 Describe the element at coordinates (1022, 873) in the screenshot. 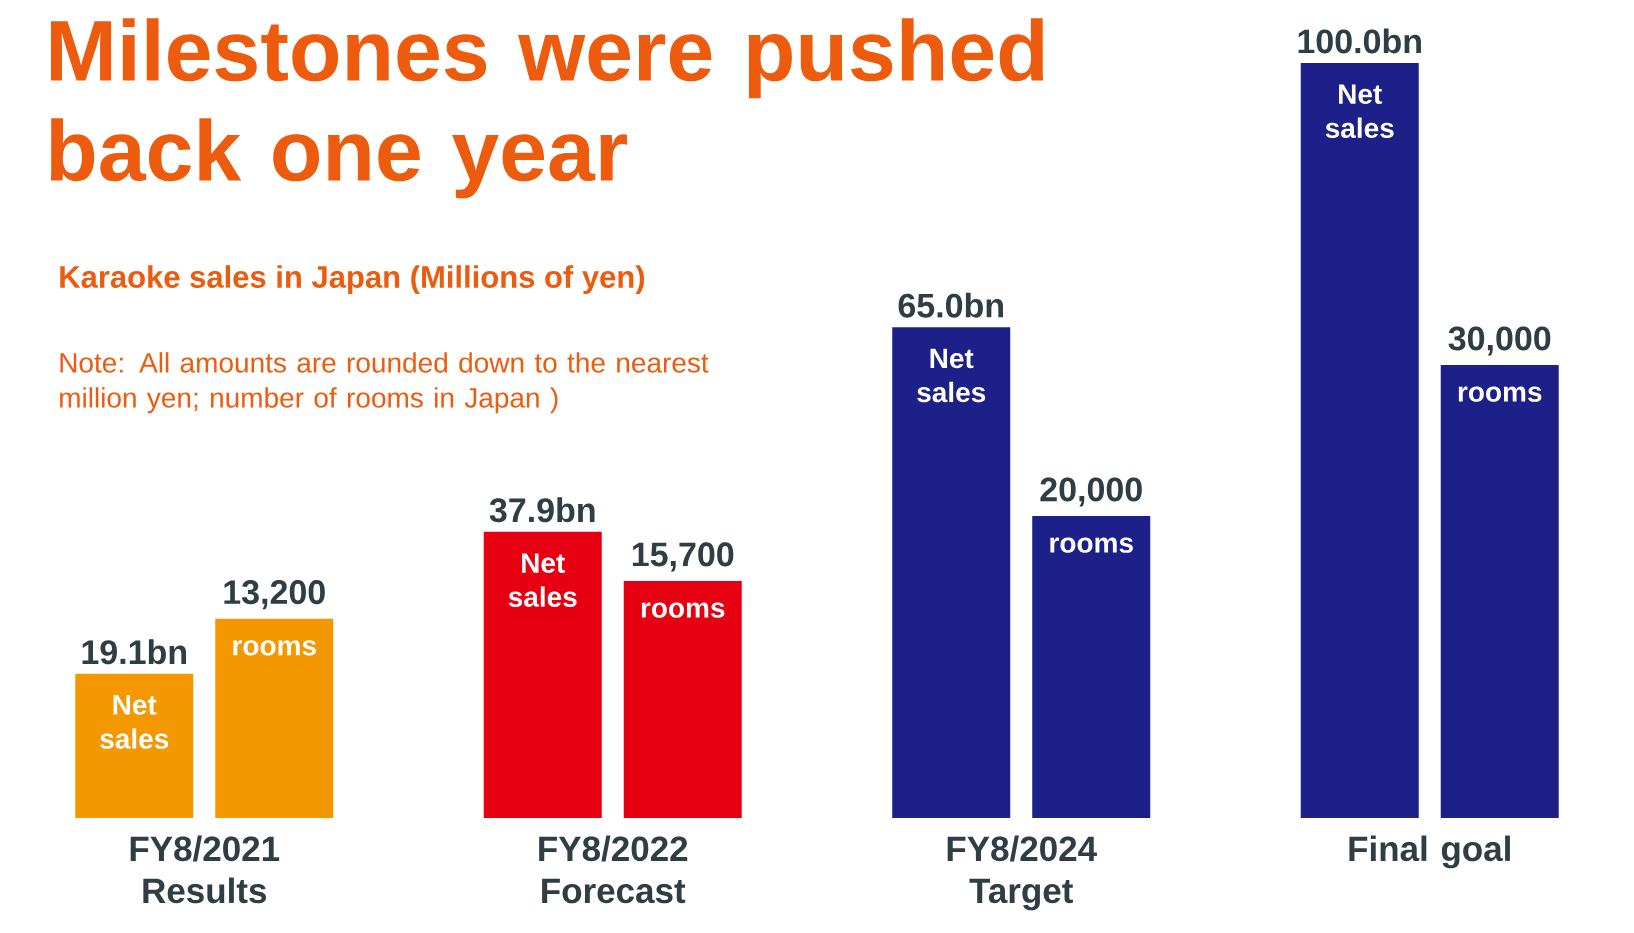

I see `x-tick-label: FY8/2024 Target` at that location.